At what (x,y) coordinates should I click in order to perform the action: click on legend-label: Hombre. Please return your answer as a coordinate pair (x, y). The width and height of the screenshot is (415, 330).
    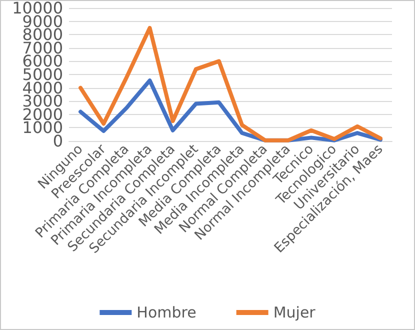
    Looking at the image, I should click on (166, 313).